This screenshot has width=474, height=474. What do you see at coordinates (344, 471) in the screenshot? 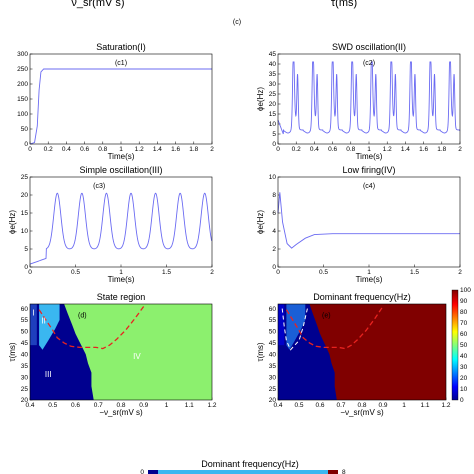
I see `bottom-colorbar-tick-right: 8` at bounding box center [344, 471].